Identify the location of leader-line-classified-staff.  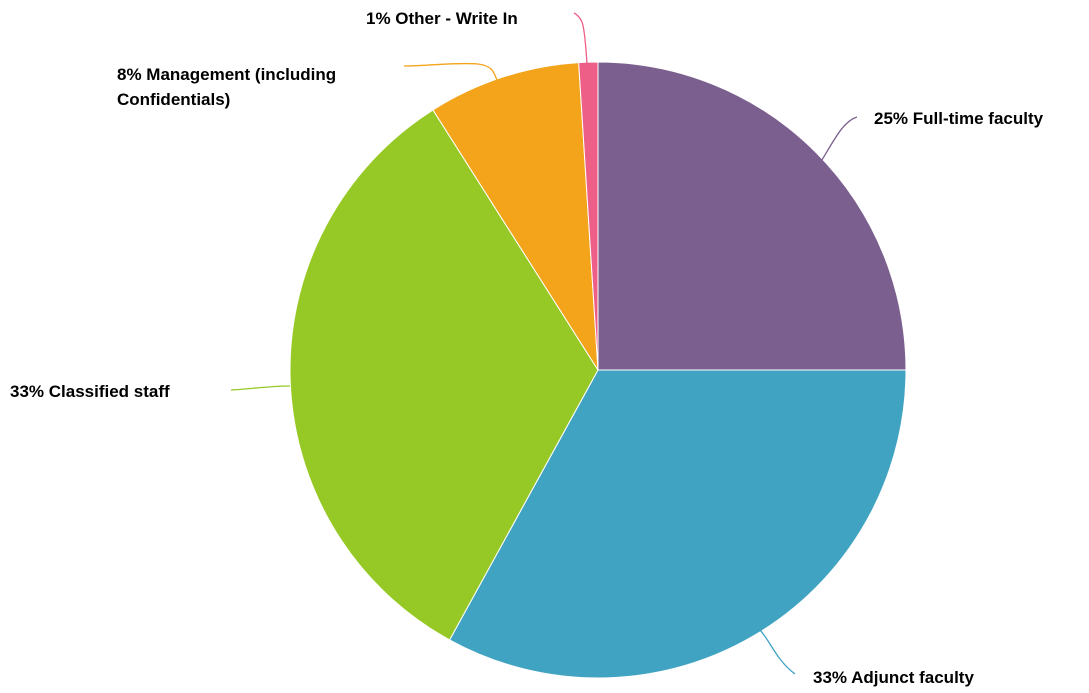
(260, 388).